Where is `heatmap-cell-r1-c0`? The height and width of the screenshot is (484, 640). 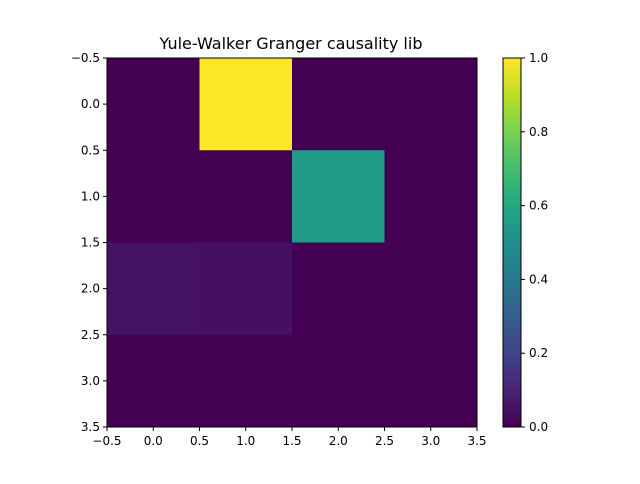
heatmap-cell-r1-c0 is located at coordinates (153, 196).